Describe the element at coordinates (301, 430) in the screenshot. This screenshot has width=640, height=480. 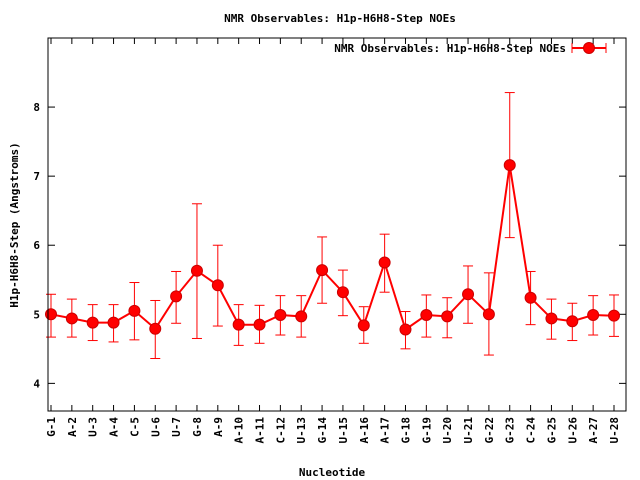
I see `x-tick-label: U-13` at that location.